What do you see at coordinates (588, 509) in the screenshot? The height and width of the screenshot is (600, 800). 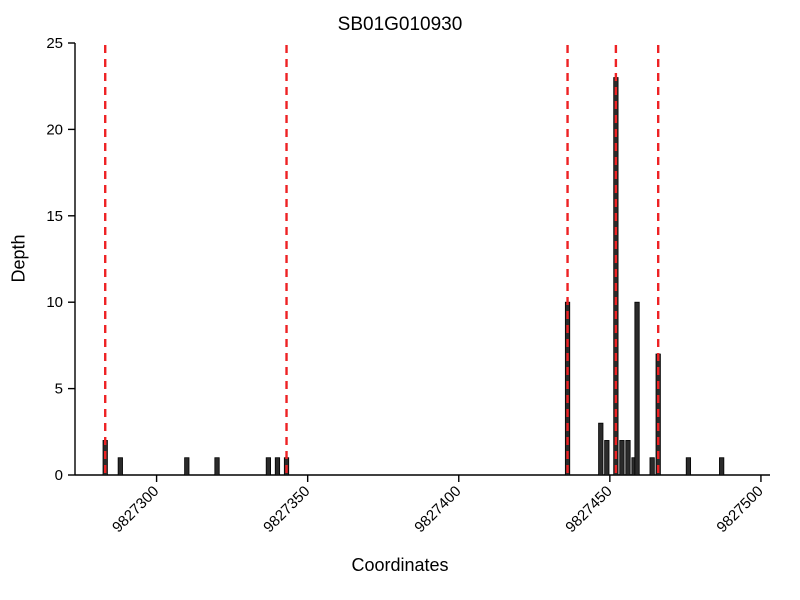 I see `x-tick-label: 9827450` at bounding box center [588, 509].